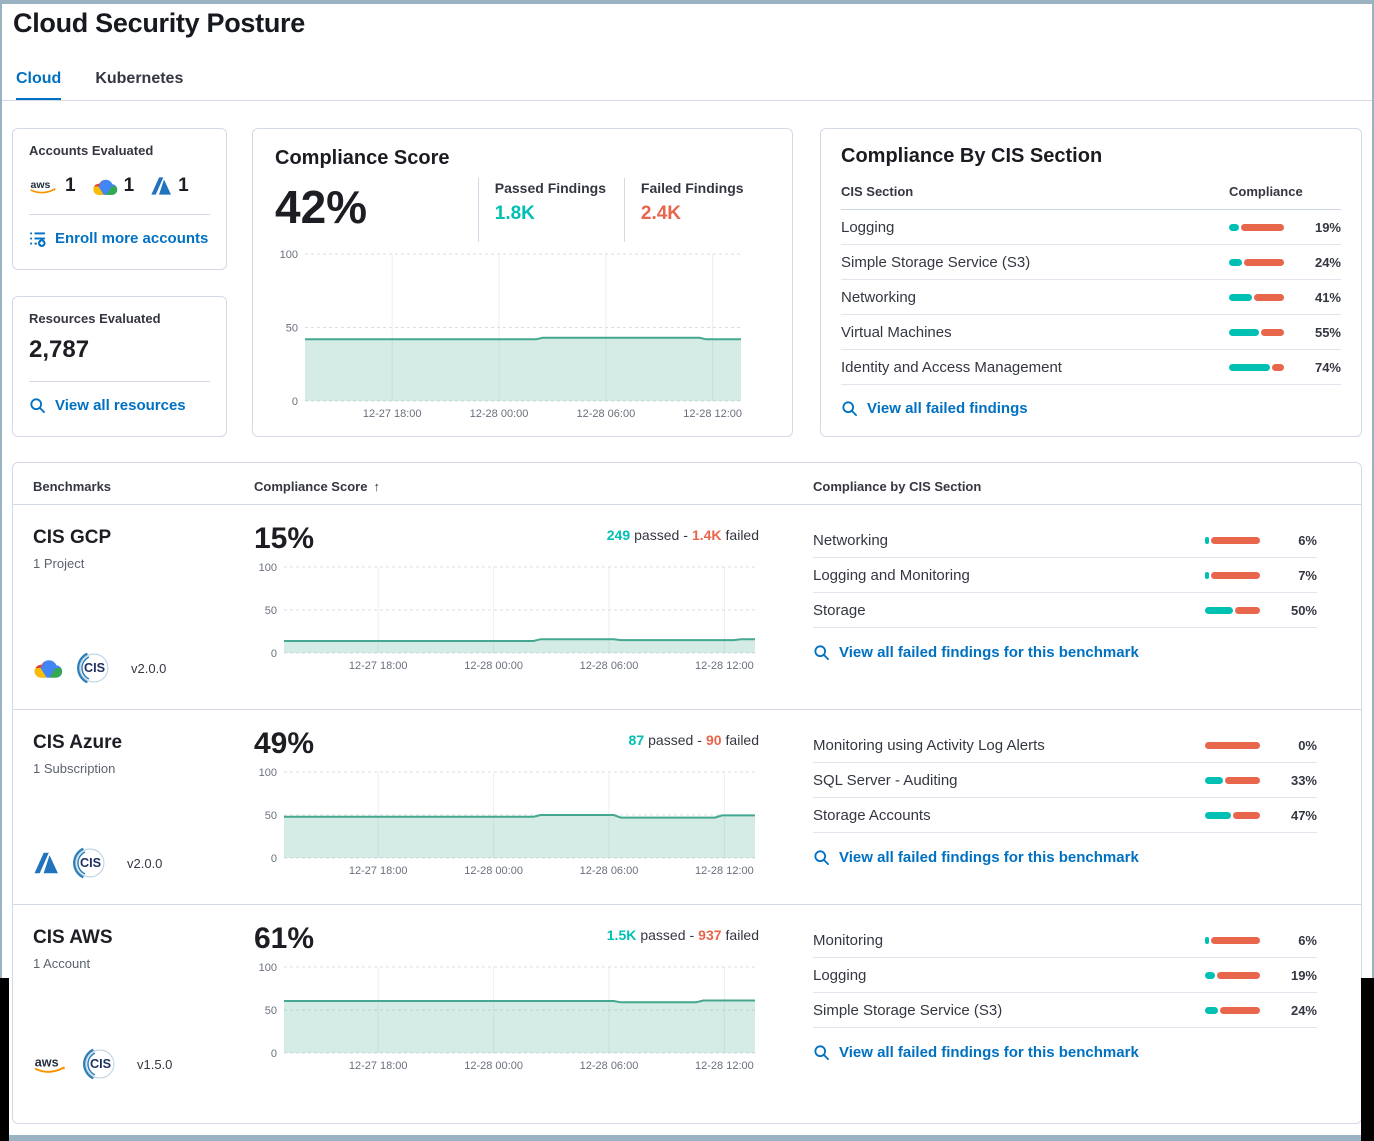 This screenshot has height=1141, width=1374. I want to click on benchmark-version: v1.5.0, so click(155, 1064).